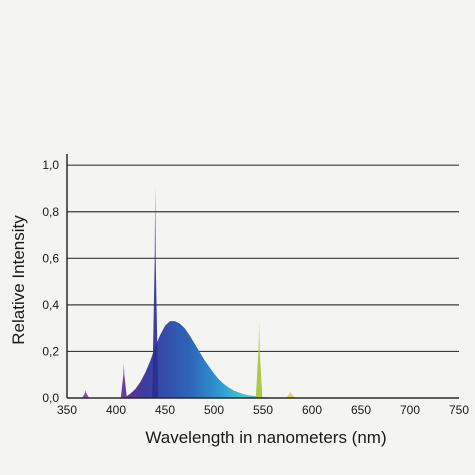 The image size is (475, 475). What do you see at coordinates (265, 437) in the screenshot?
I see `x-axis-title: Wavelength in nanometers (nm)` at bounding box center [265, 437].